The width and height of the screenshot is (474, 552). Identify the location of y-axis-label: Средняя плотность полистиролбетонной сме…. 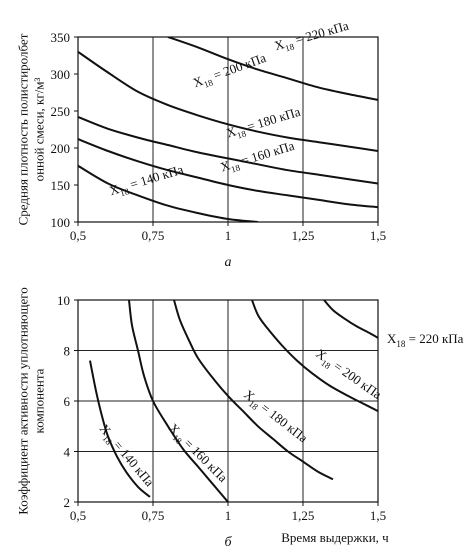
(30, 129).